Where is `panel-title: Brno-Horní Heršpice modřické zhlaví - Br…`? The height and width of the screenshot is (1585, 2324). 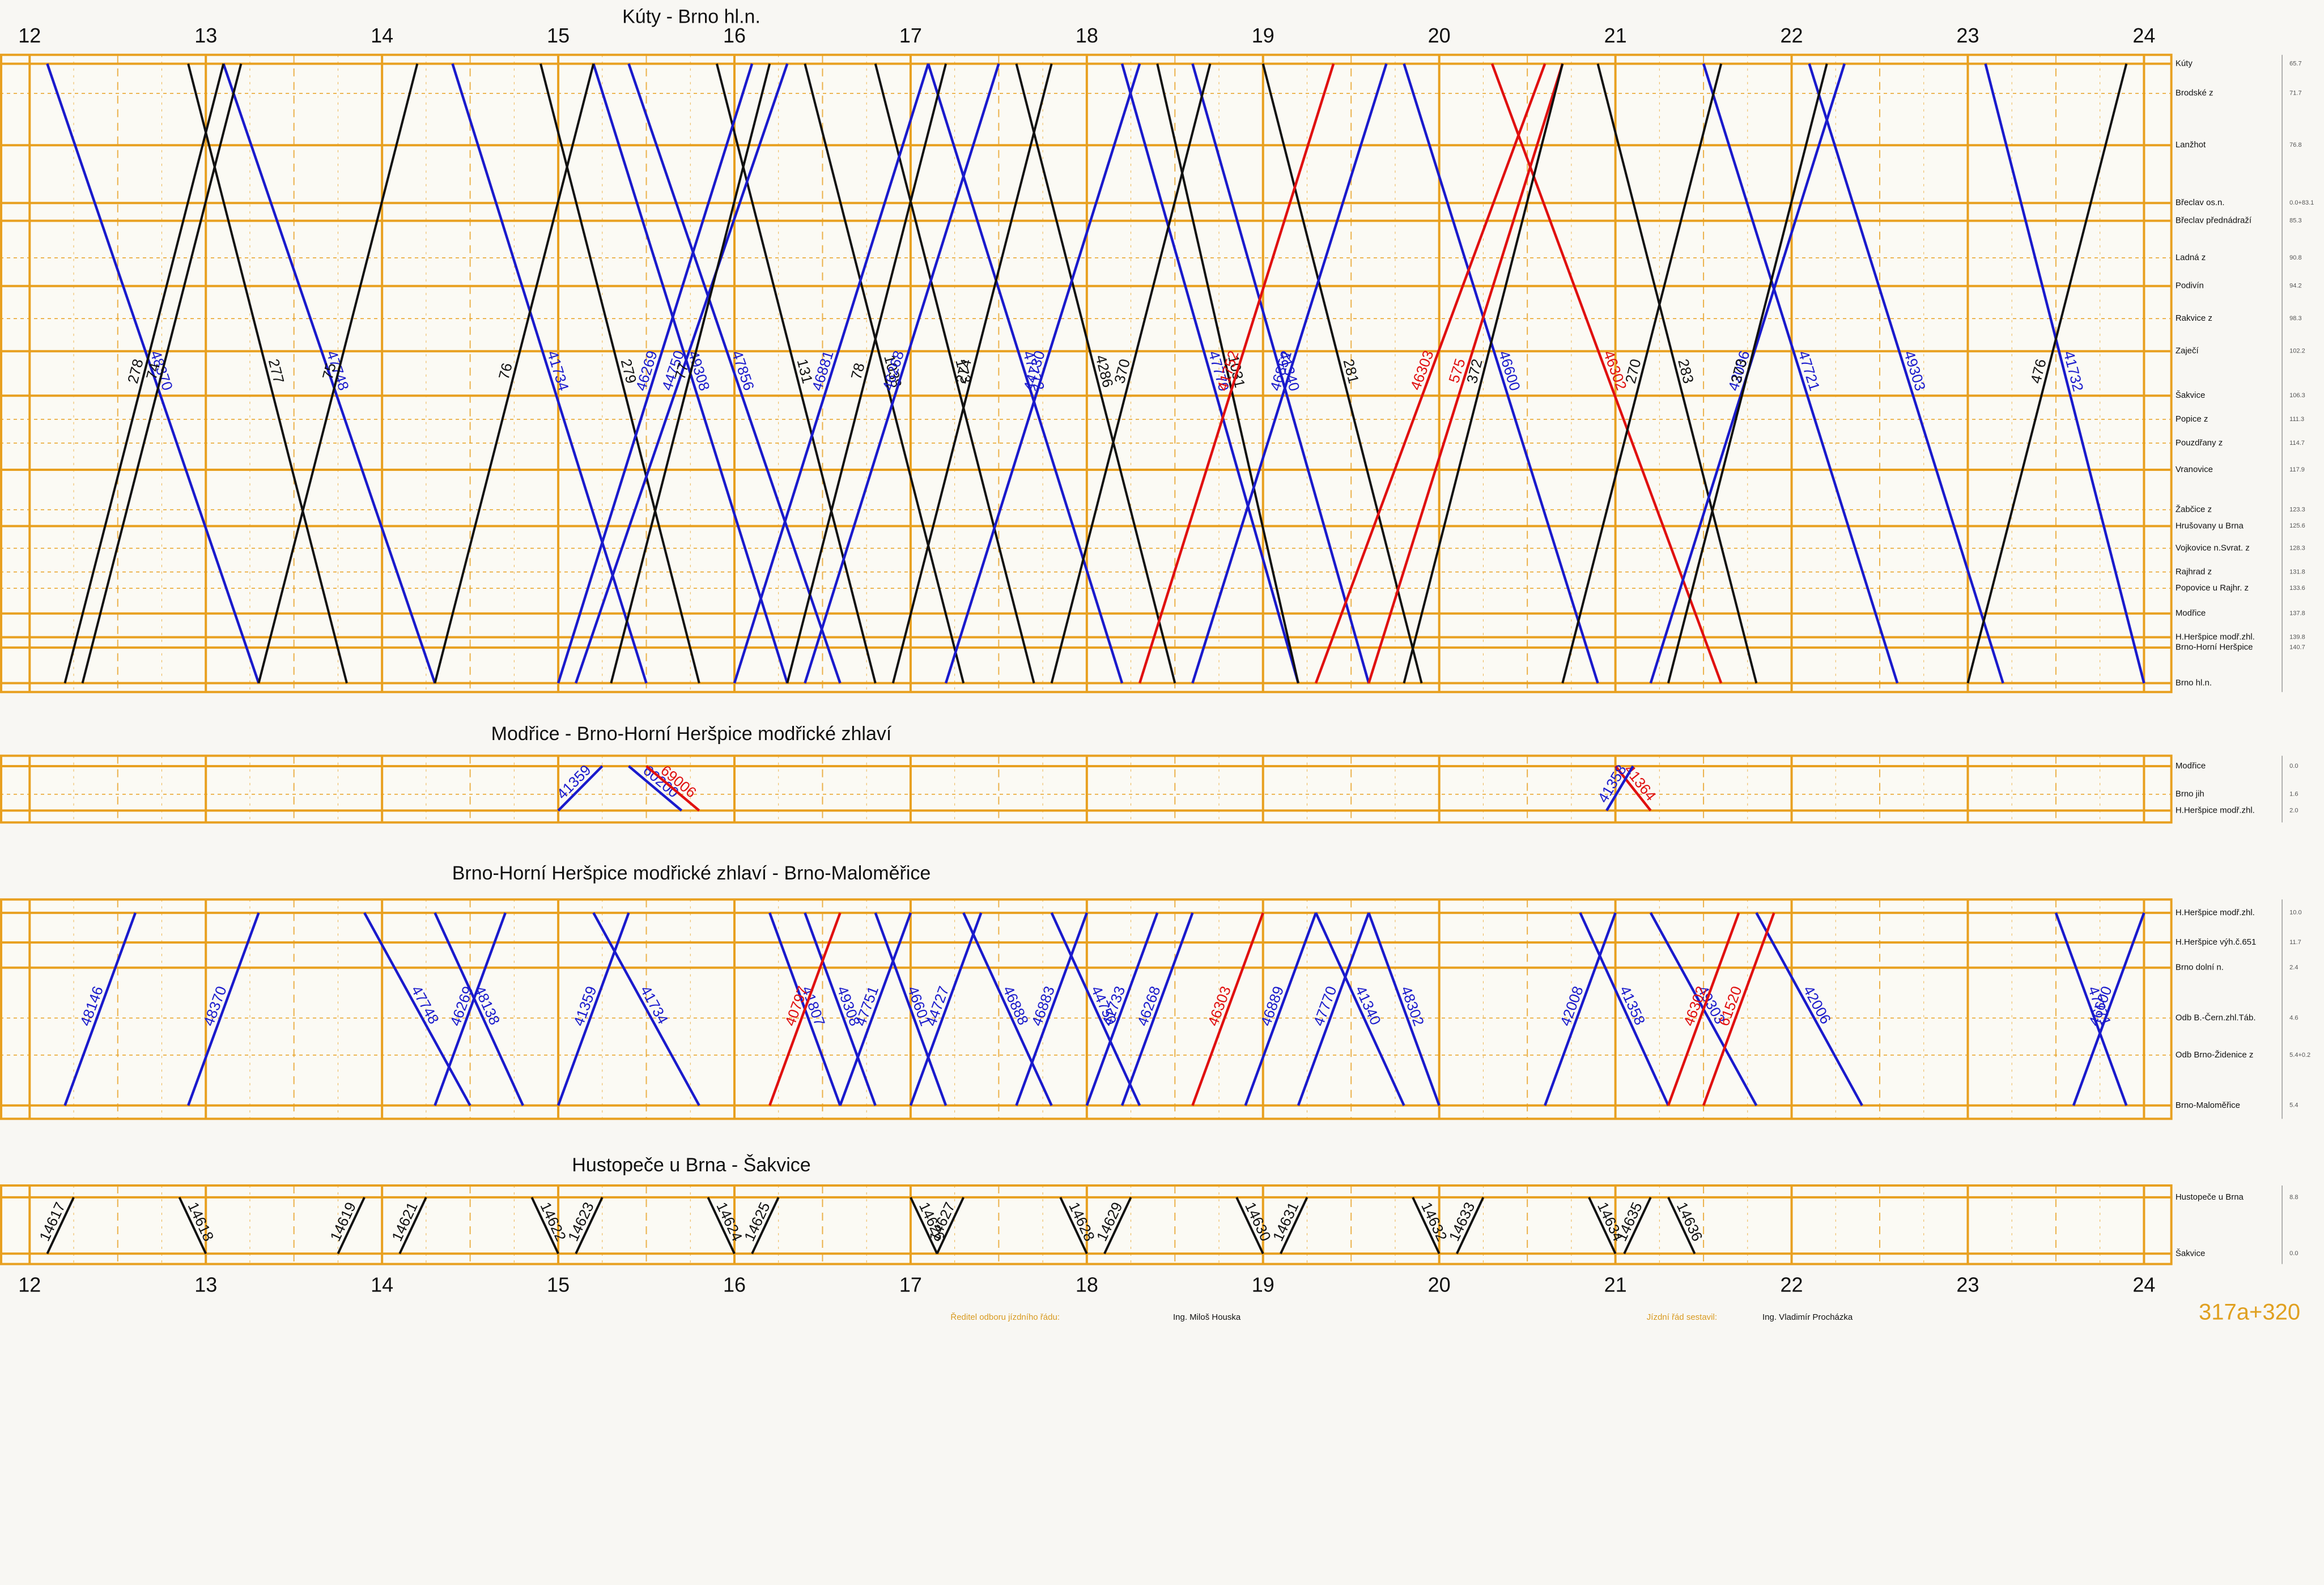 panel-title: Brno-Horní Heršpice modřické zhlaví - Br… is located at coordinates (691, 873).